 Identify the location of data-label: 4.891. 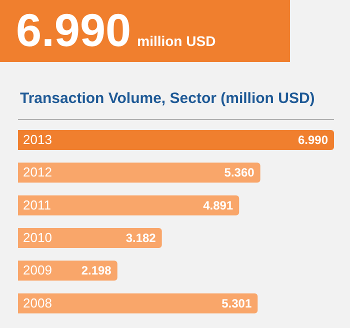
(218, 205).